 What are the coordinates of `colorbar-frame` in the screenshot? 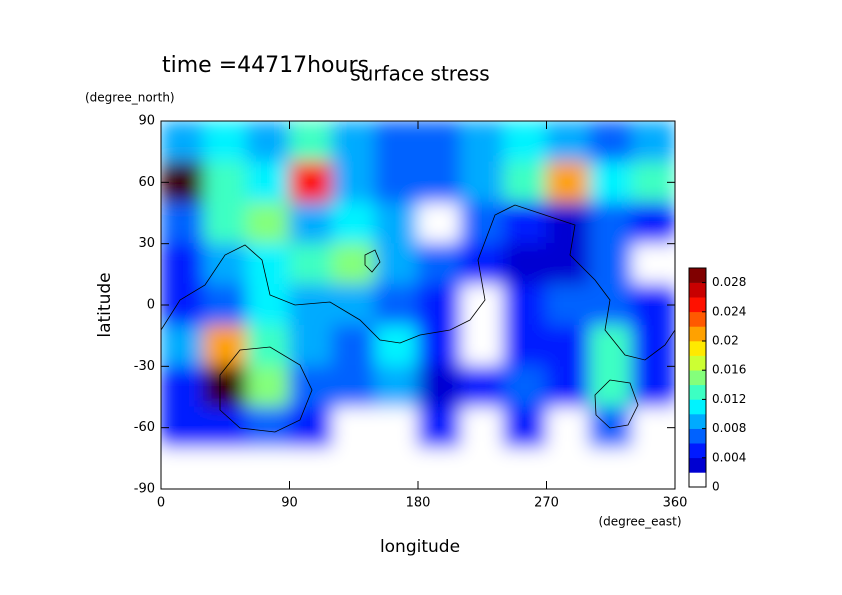 It's located at (697, 377).